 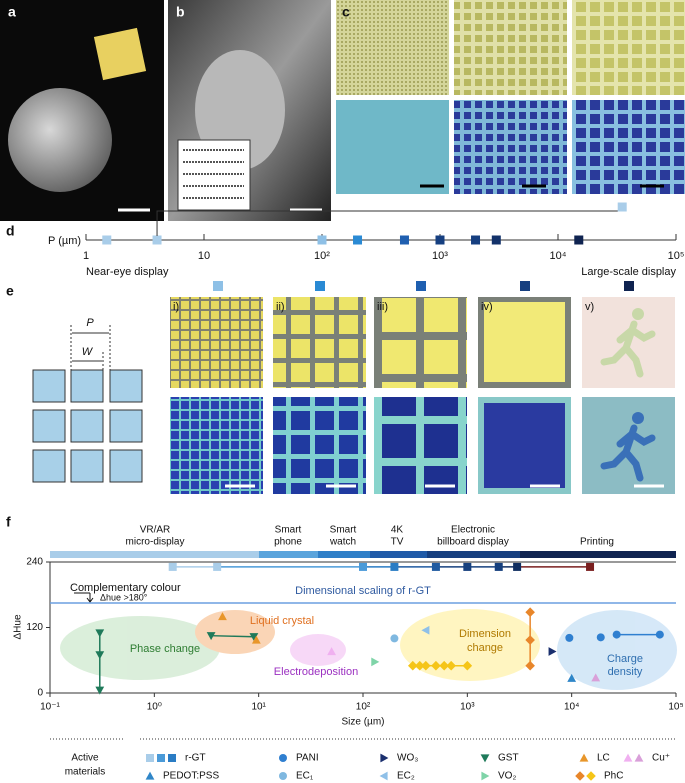 What do you see at coordinates (485, 634) in the screenshot?
I see `region-label: Dimension` at bounding box center [485, 634].